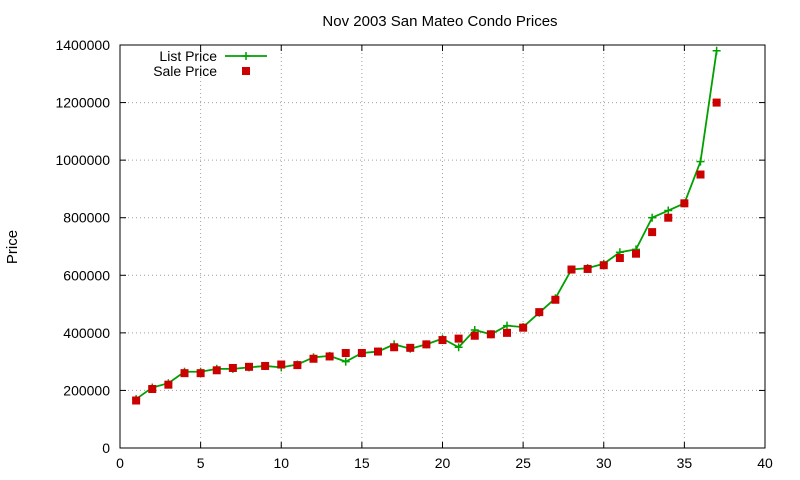 The width and height of the screenshot is (800, 480). What do you see at coordinates (120, 463) in the screenshot?
I see `x-tick-label: 0` at bounding box center [120, 463].